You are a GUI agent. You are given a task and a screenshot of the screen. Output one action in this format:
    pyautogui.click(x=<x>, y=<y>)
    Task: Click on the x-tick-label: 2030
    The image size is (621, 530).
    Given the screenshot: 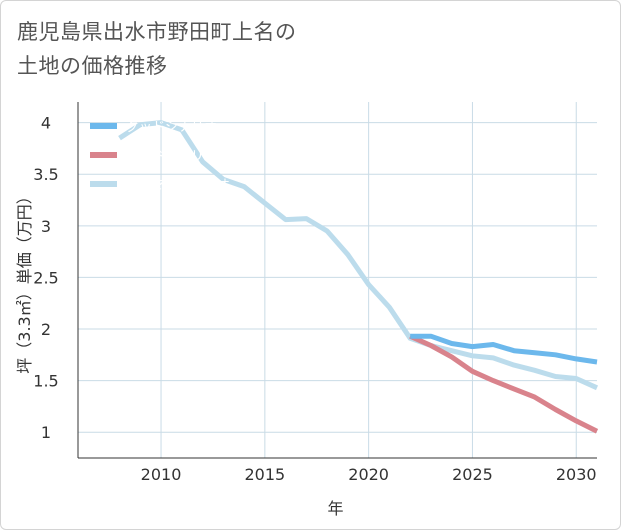 What is the action you would take?
    pyautogui.click(x=576, y=474)
    